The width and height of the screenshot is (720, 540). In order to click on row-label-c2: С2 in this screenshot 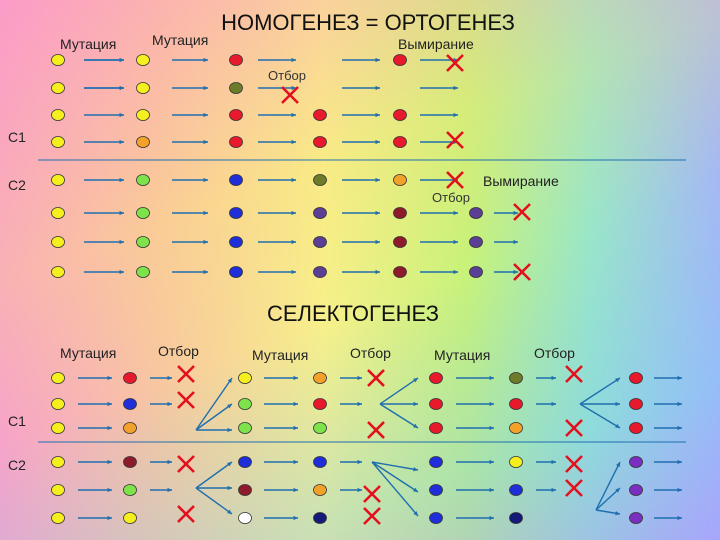, I will do `click(17, 185)`.